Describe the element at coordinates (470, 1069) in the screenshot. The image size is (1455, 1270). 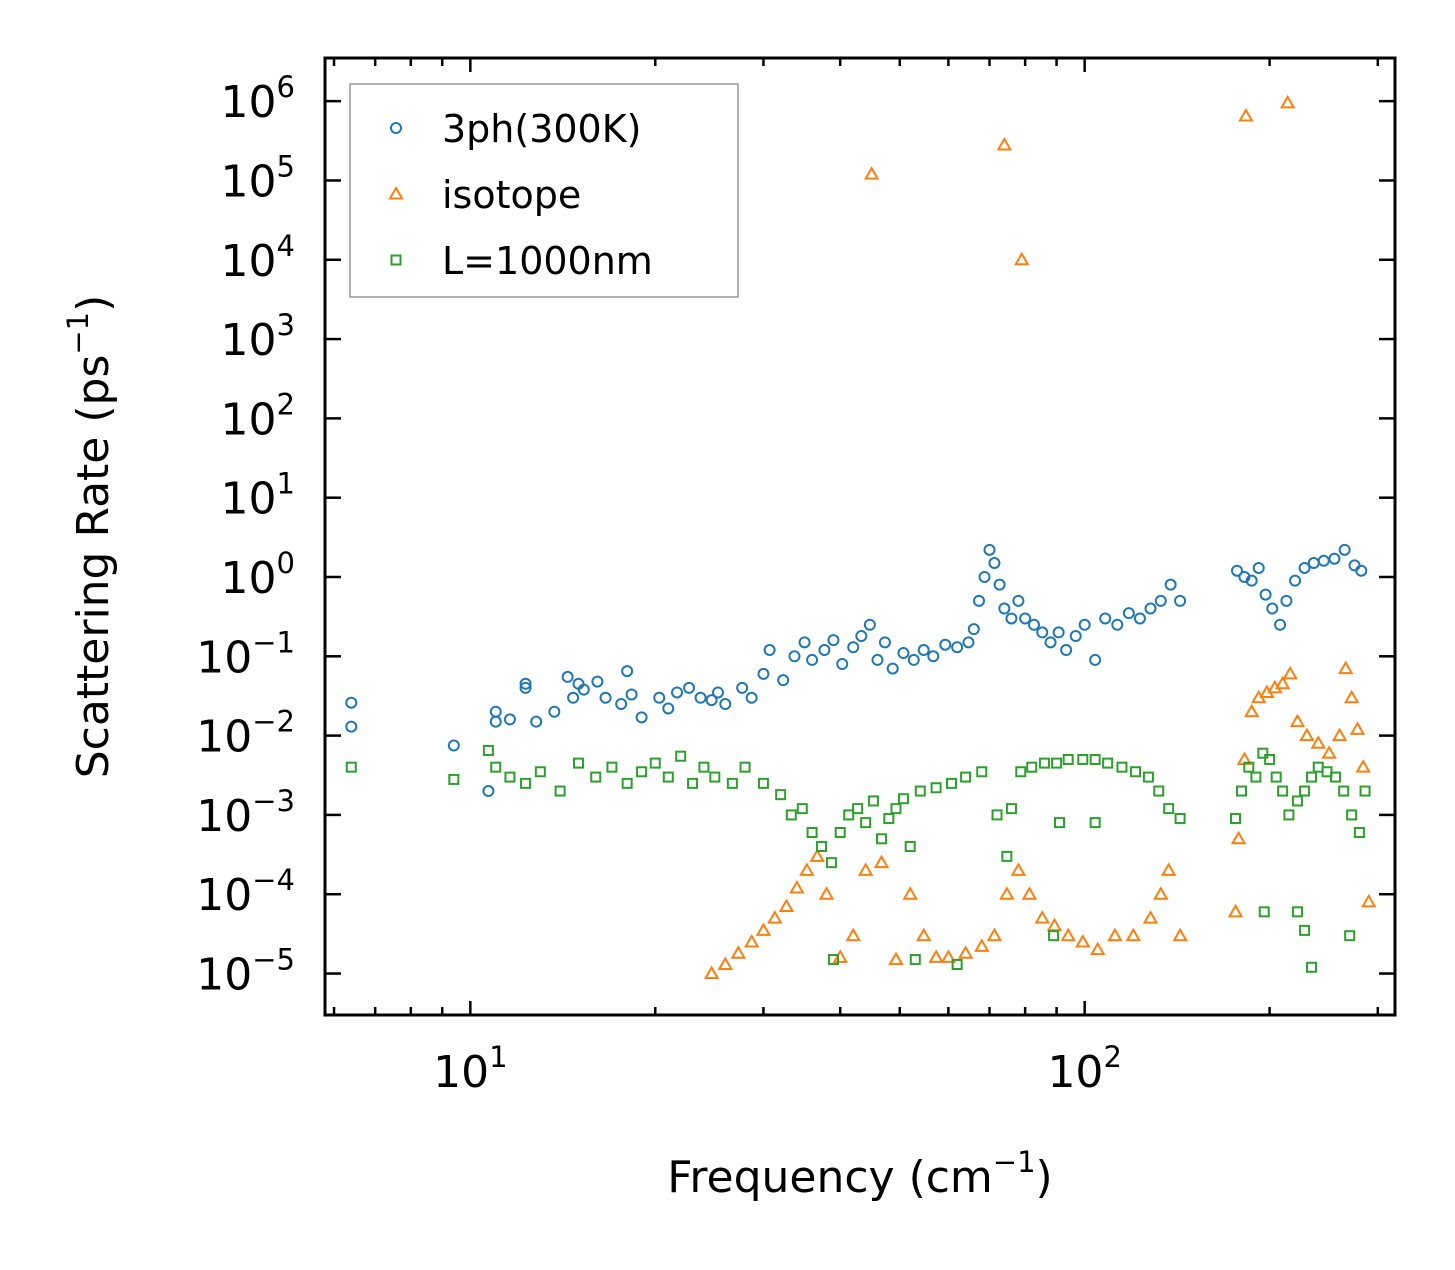
I see `x-tick-label: 10¹` at that location.